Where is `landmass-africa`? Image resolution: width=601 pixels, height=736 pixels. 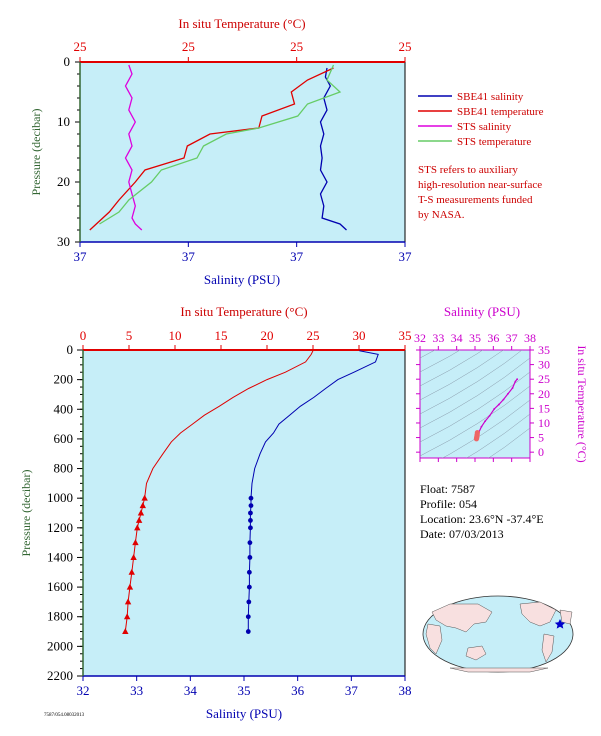 landmass-africa is located at coordinates (434, 639).